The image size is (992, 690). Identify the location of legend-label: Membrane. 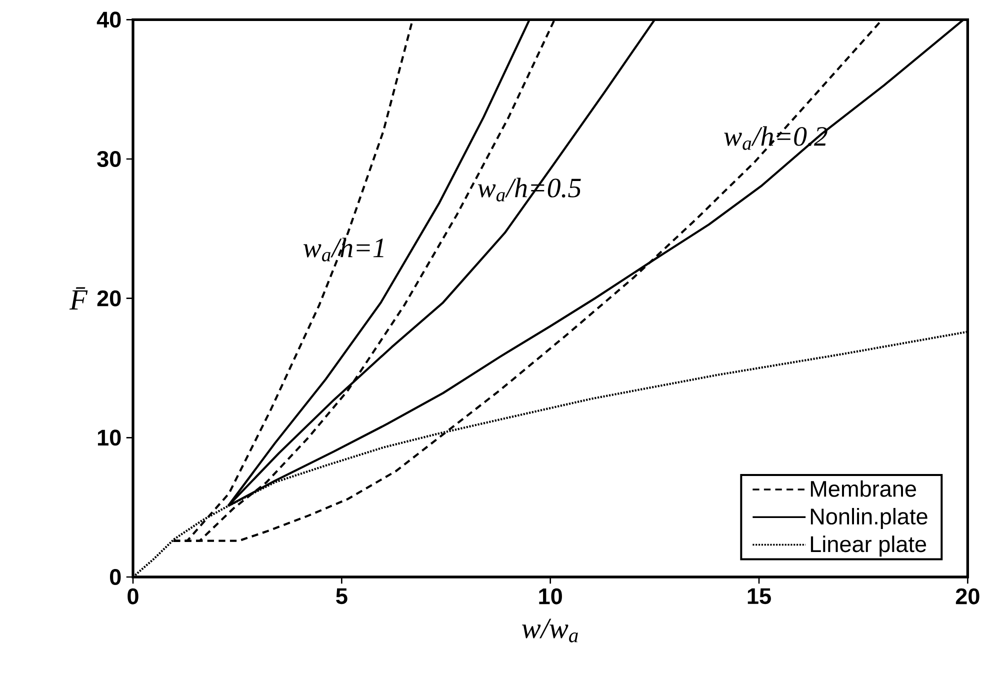
(863, 488).